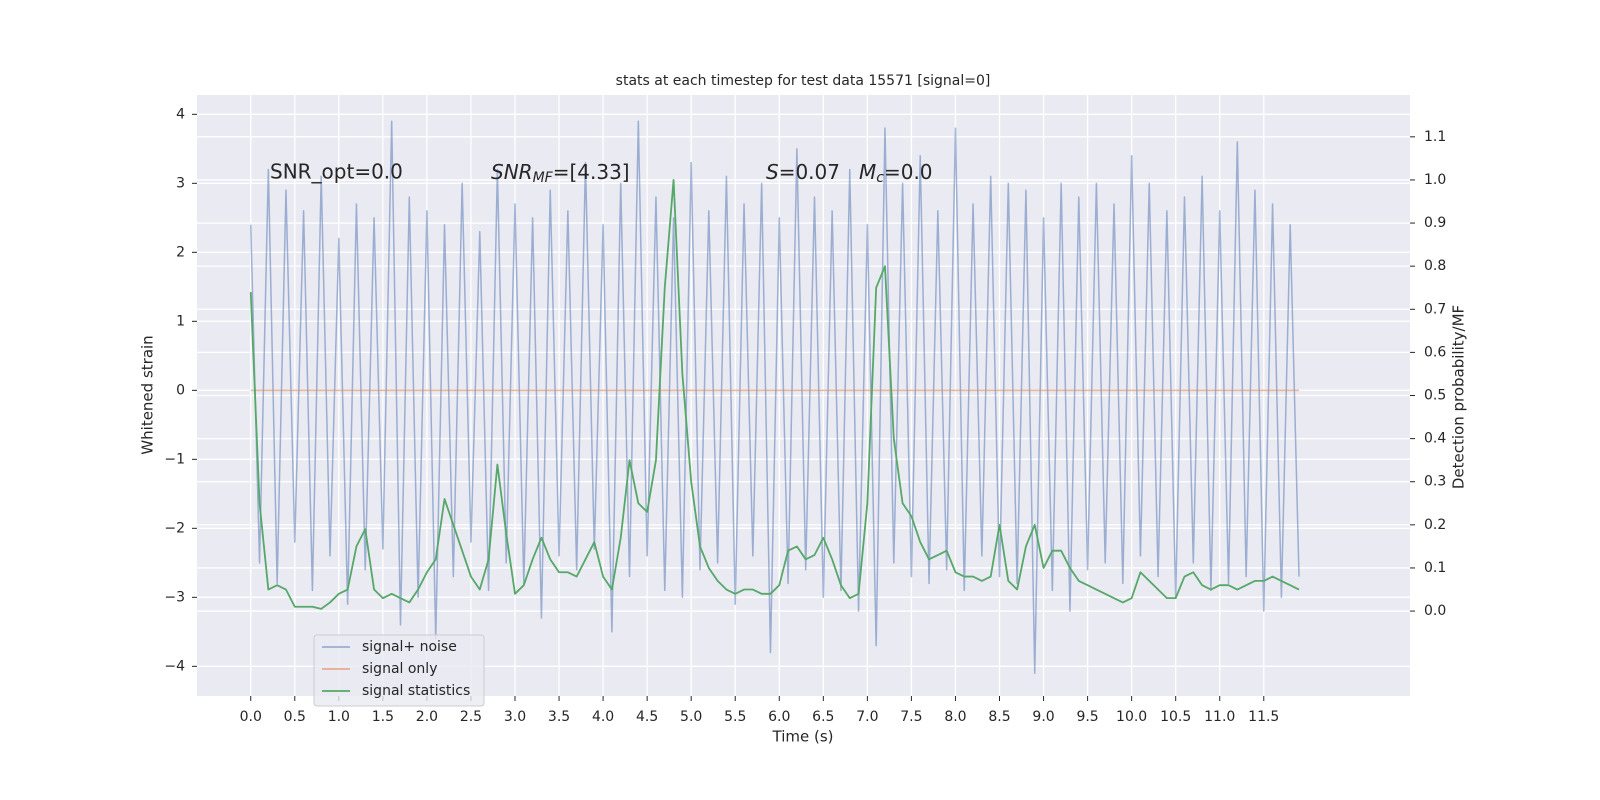 The height and width of the screenshot is (800, 1600). What do you see at coordinates (1263, 717) in the screenshot?
I see `x-tick-label: 11.5` at bounding box center [1263, 717].